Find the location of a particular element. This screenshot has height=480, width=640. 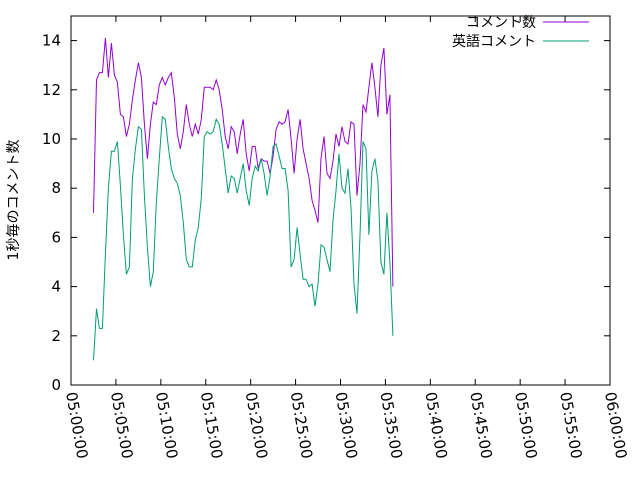

y-tick-label: 14 is located at coordinates (51, 41).